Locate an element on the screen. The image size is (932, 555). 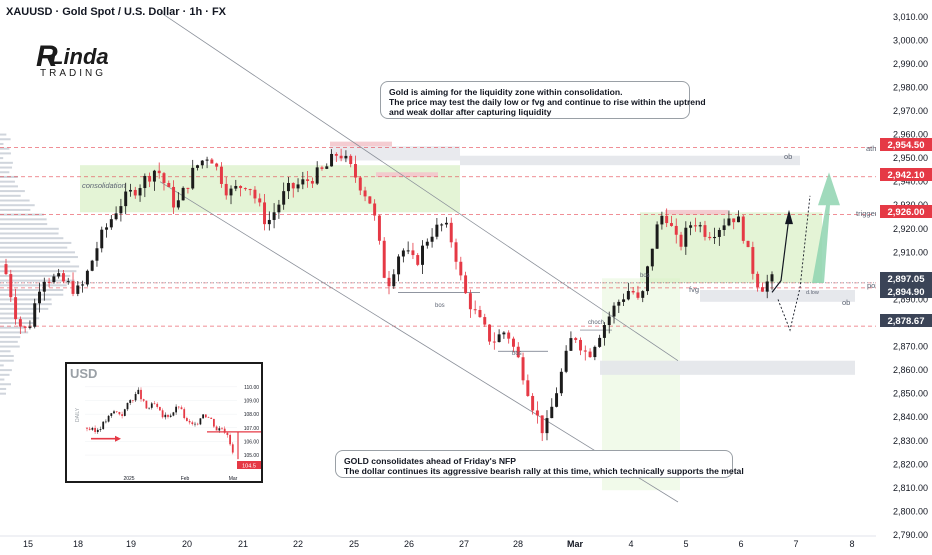
projection-path-dotted is located at coordinates (794, 263).